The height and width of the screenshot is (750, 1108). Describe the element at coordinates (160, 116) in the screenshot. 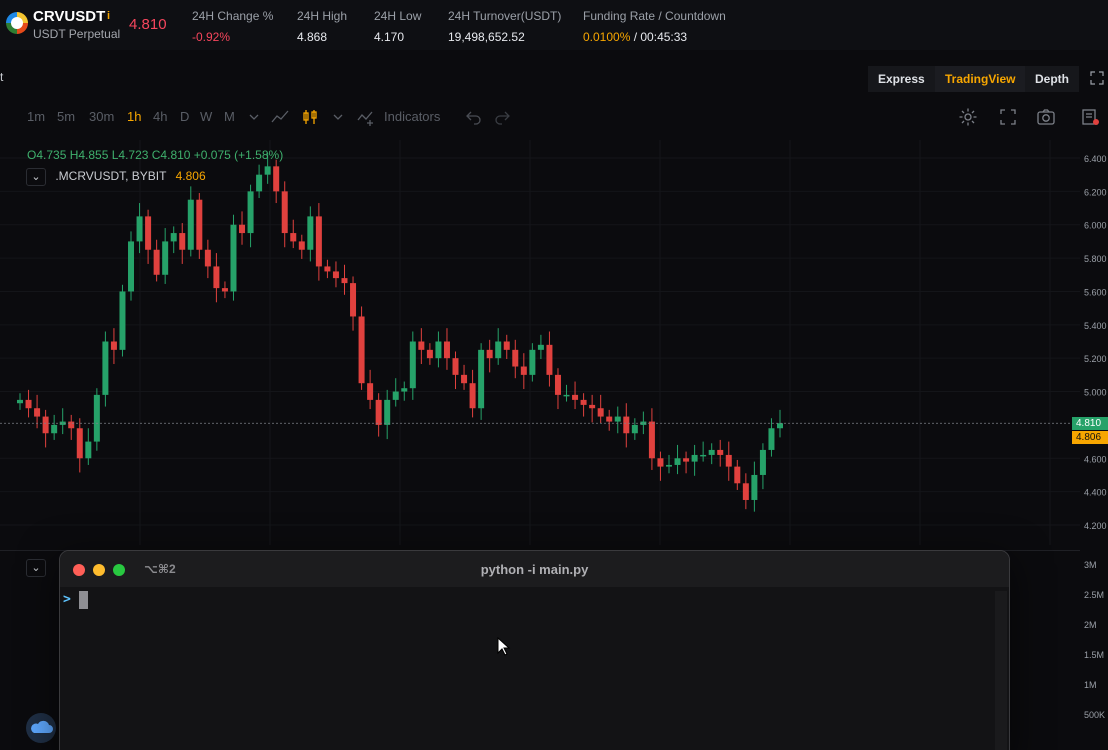

I see `timeframe-4h: 4h` at that location.